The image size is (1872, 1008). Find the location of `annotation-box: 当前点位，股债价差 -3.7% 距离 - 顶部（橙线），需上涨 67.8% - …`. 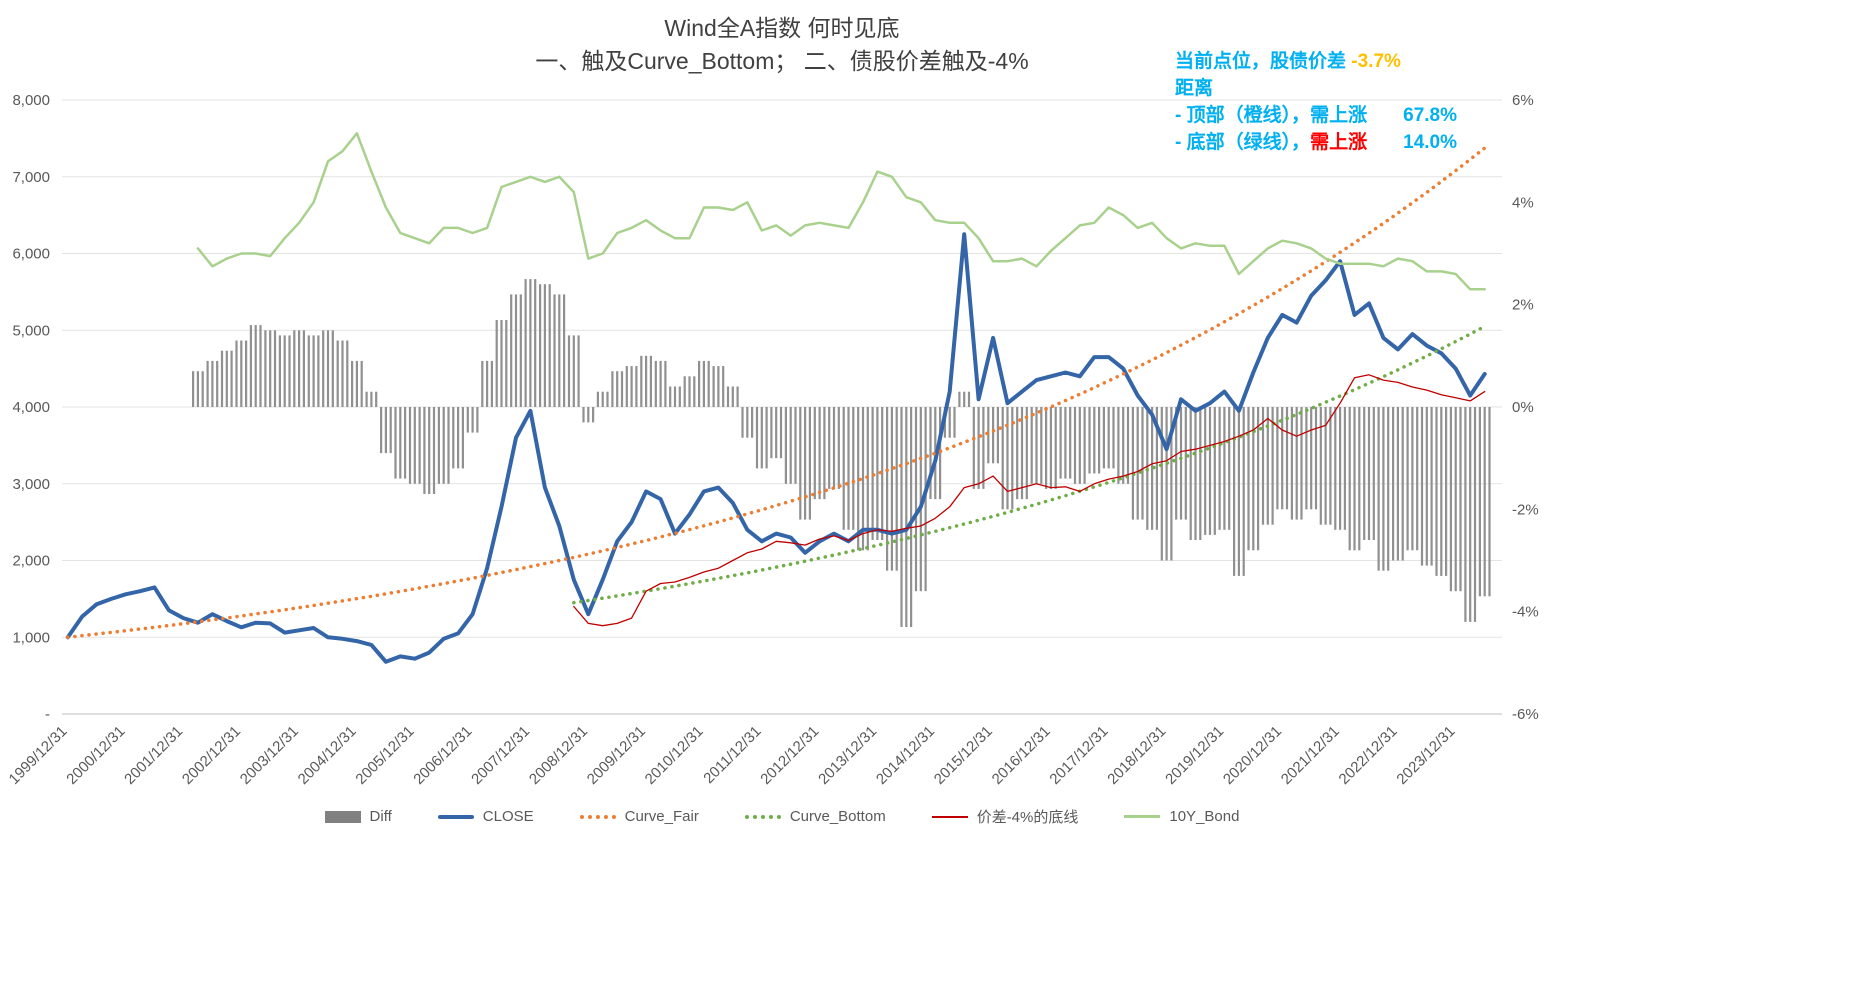

annotation-box: 当前点位，股债价差 -3.7% 距离 - 顶部（橙线），需上涨 67.8% - … is located at coordinates (1316, 102).